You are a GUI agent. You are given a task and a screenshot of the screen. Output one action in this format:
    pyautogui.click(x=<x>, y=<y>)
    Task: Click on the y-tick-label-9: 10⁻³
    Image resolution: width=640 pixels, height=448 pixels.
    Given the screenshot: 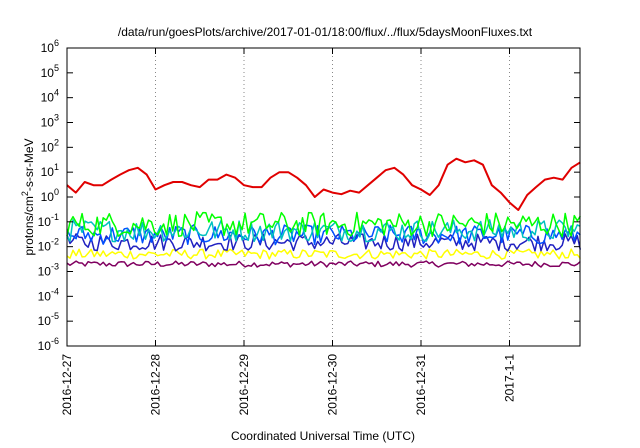 What is the action you would take?
    pyautogui.click(x=48, y=270)
    